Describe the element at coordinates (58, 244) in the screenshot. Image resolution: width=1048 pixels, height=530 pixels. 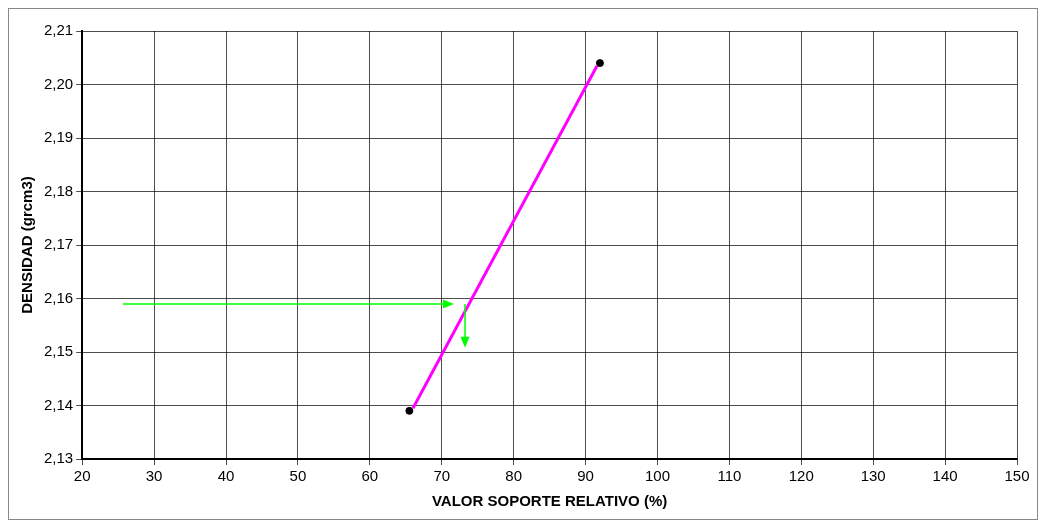
I see `y-tick-label: 2,17` at that location.